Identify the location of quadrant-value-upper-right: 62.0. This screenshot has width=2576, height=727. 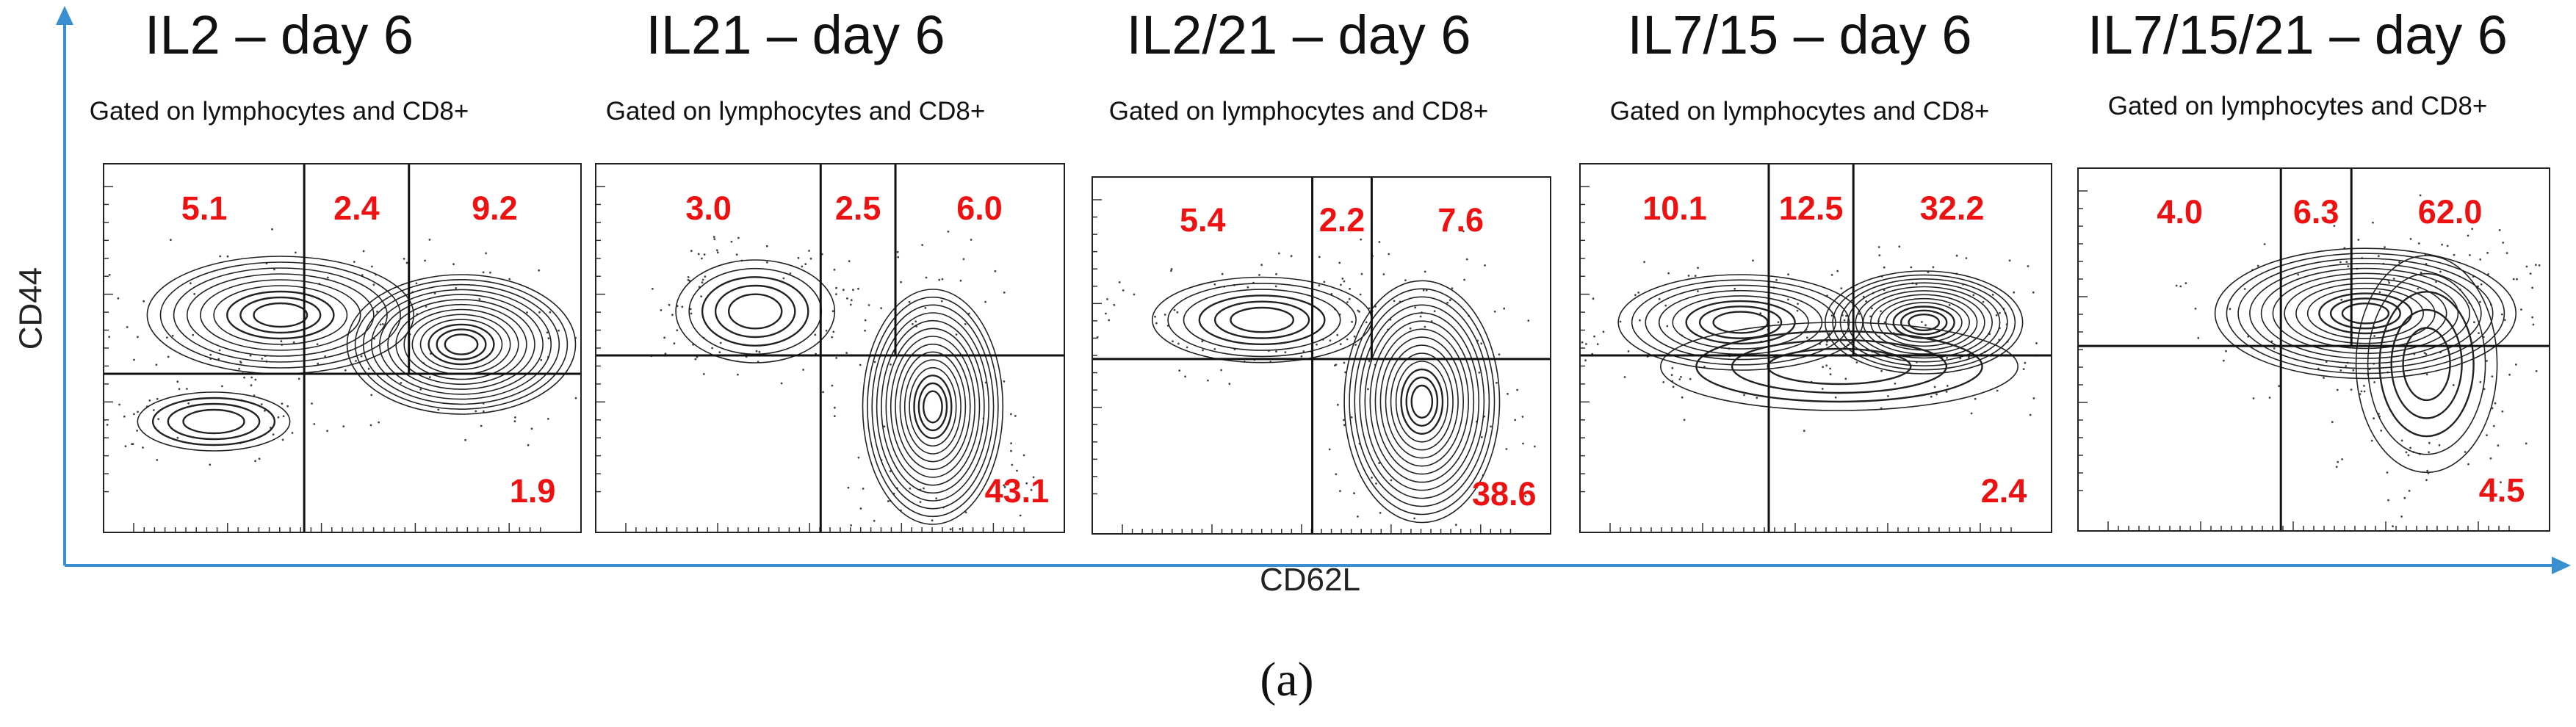
(2450, 212).